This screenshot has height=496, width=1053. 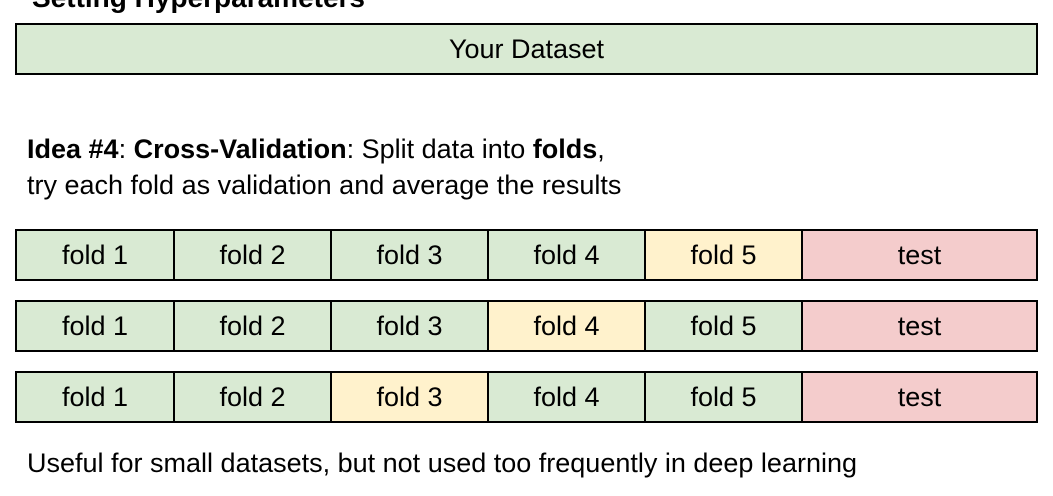 I want to click on dataset-bar: Your Dataset, so click(x=526, y=49).